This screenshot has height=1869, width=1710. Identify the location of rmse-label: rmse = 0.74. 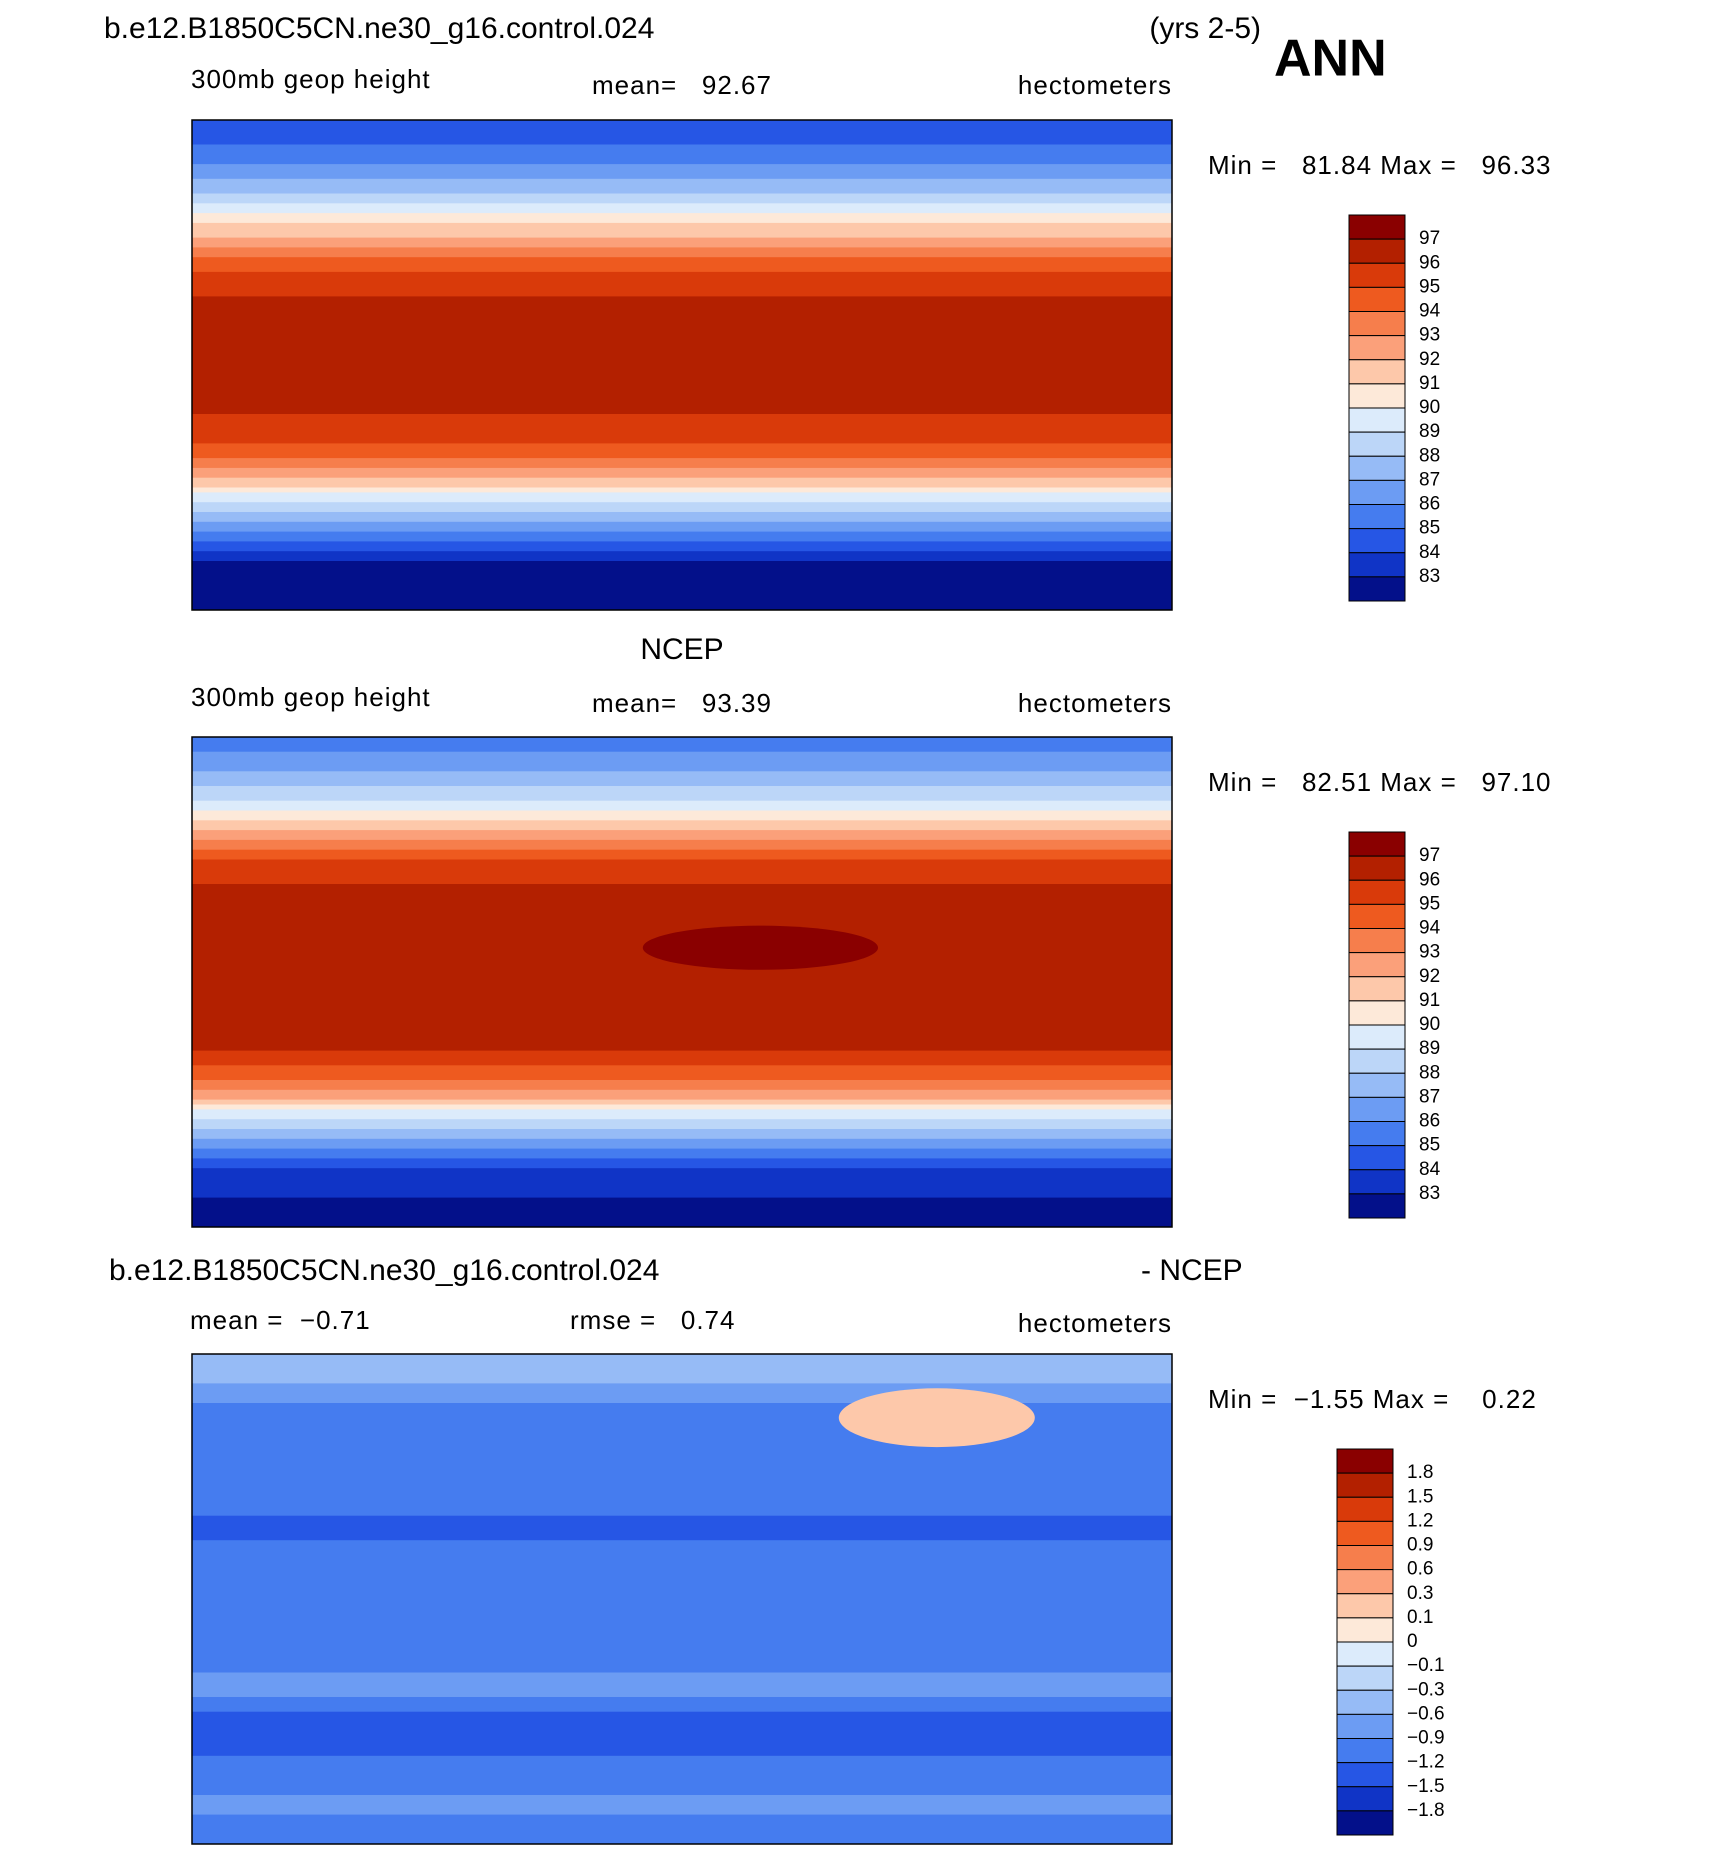
(652, 1320).